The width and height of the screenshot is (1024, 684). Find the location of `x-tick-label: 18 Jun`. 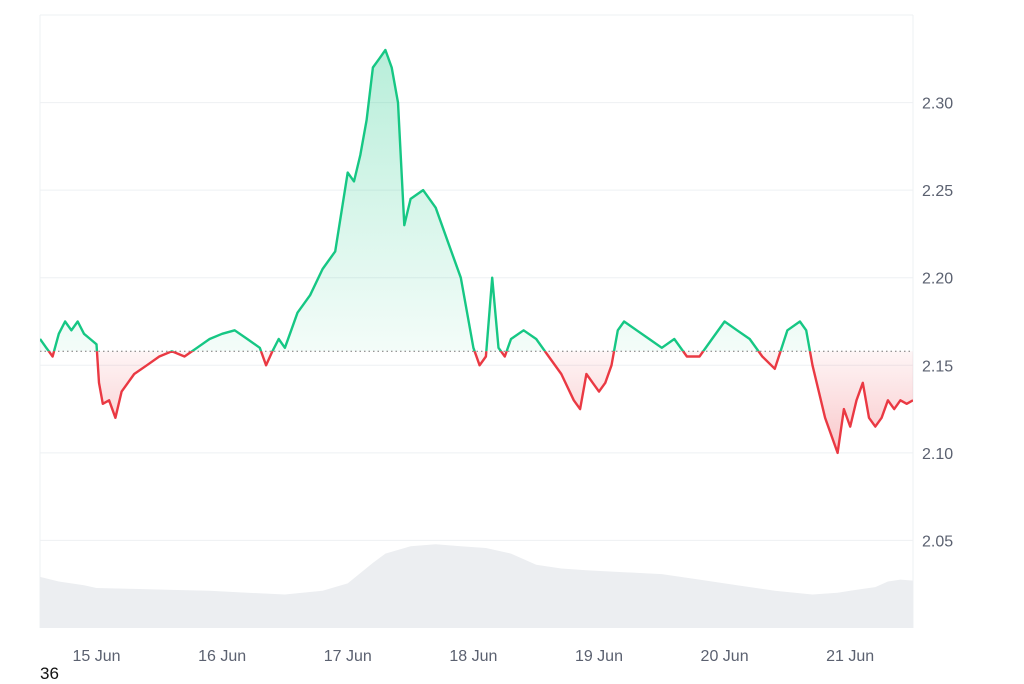

x-tick-label: 18 Jun is located at coordinates (473, 656).